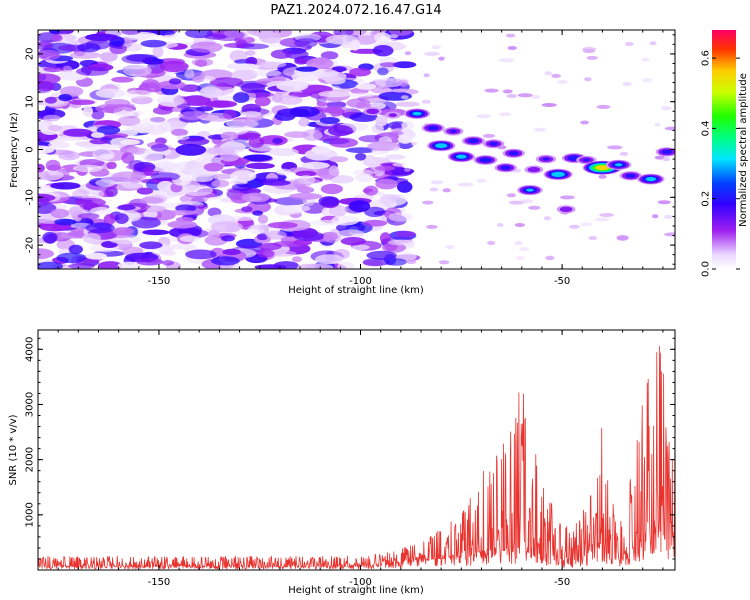  What do you see at coordinates (360, 281) in the screenshot?
I see `x-tick-label: -100` at bounding box center [360, 281].